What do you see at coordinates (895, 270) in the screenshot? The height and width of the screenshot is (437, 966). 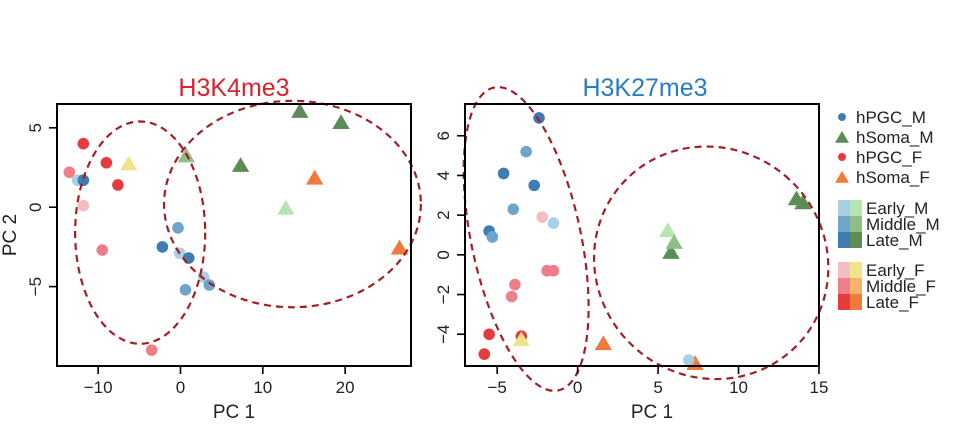 I see `legend-label-early-f: Early_F` at bounding box center [895, 270].